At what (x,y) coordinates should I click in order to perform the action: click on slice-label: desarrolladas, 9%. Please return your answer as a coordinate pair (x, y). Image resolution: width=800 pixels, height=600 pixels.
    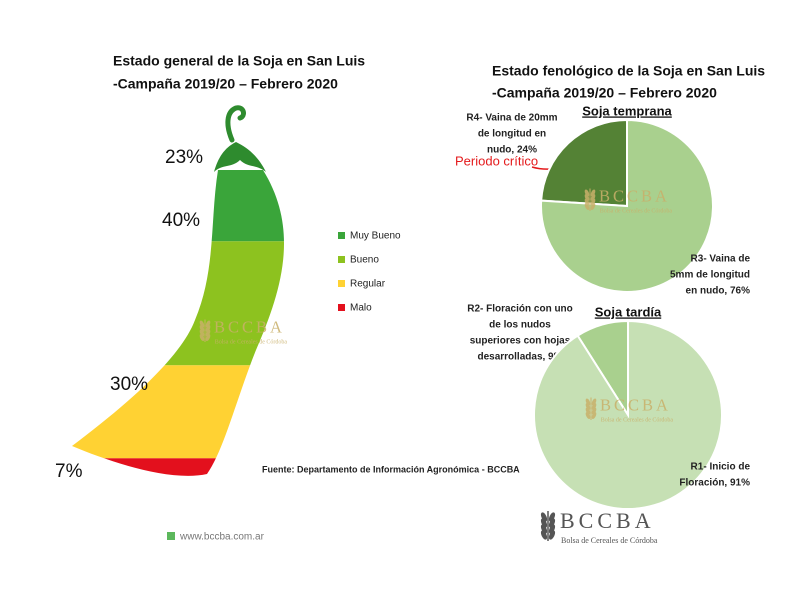
    Looking at the image, I should click on (519, 357).